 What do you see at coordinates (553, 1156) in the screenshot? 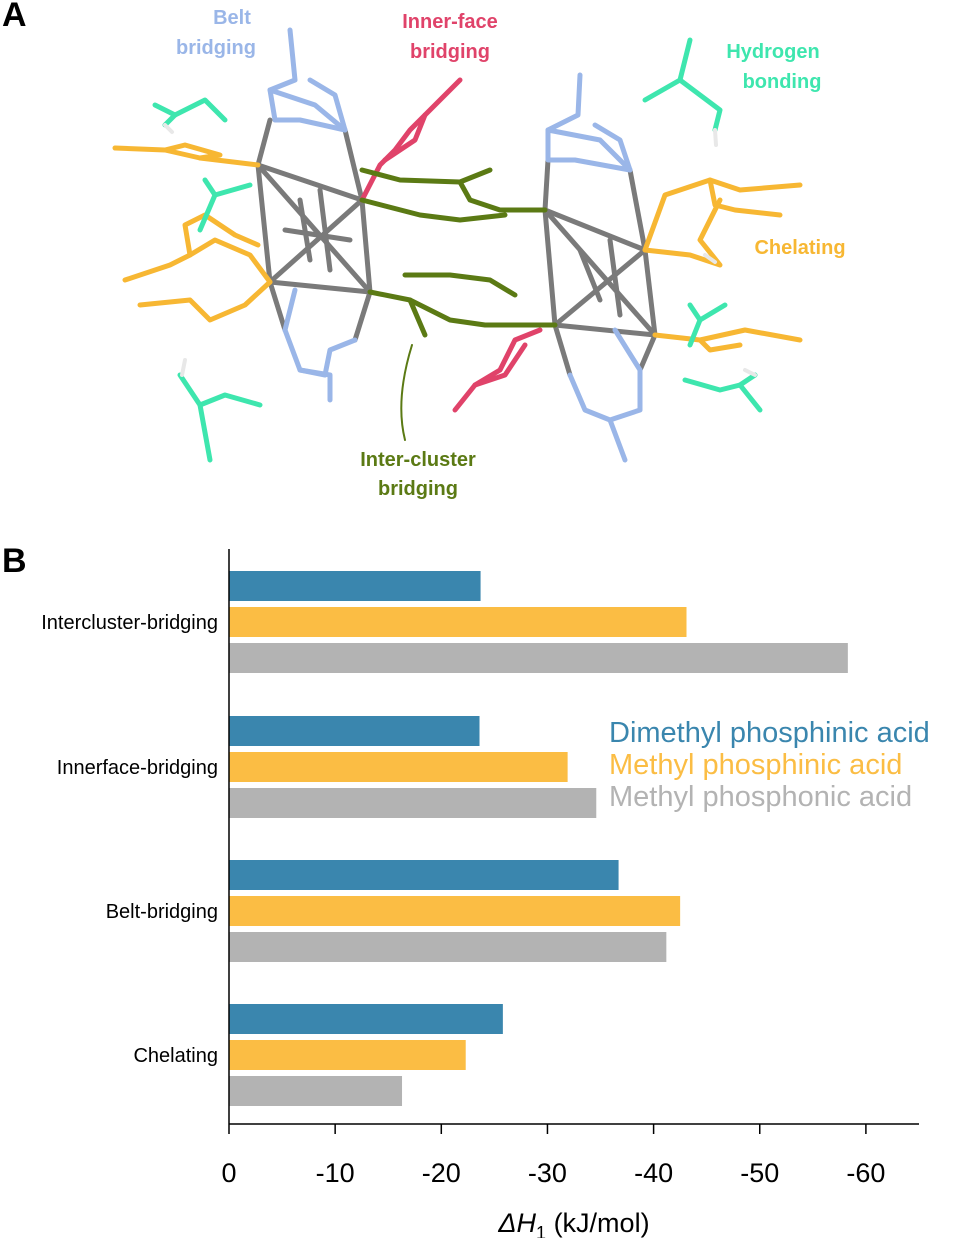
I see `x-axis-ticks: 0 -10 -20 -30 -40 -50 -60` at bounding box center [553, 1156].